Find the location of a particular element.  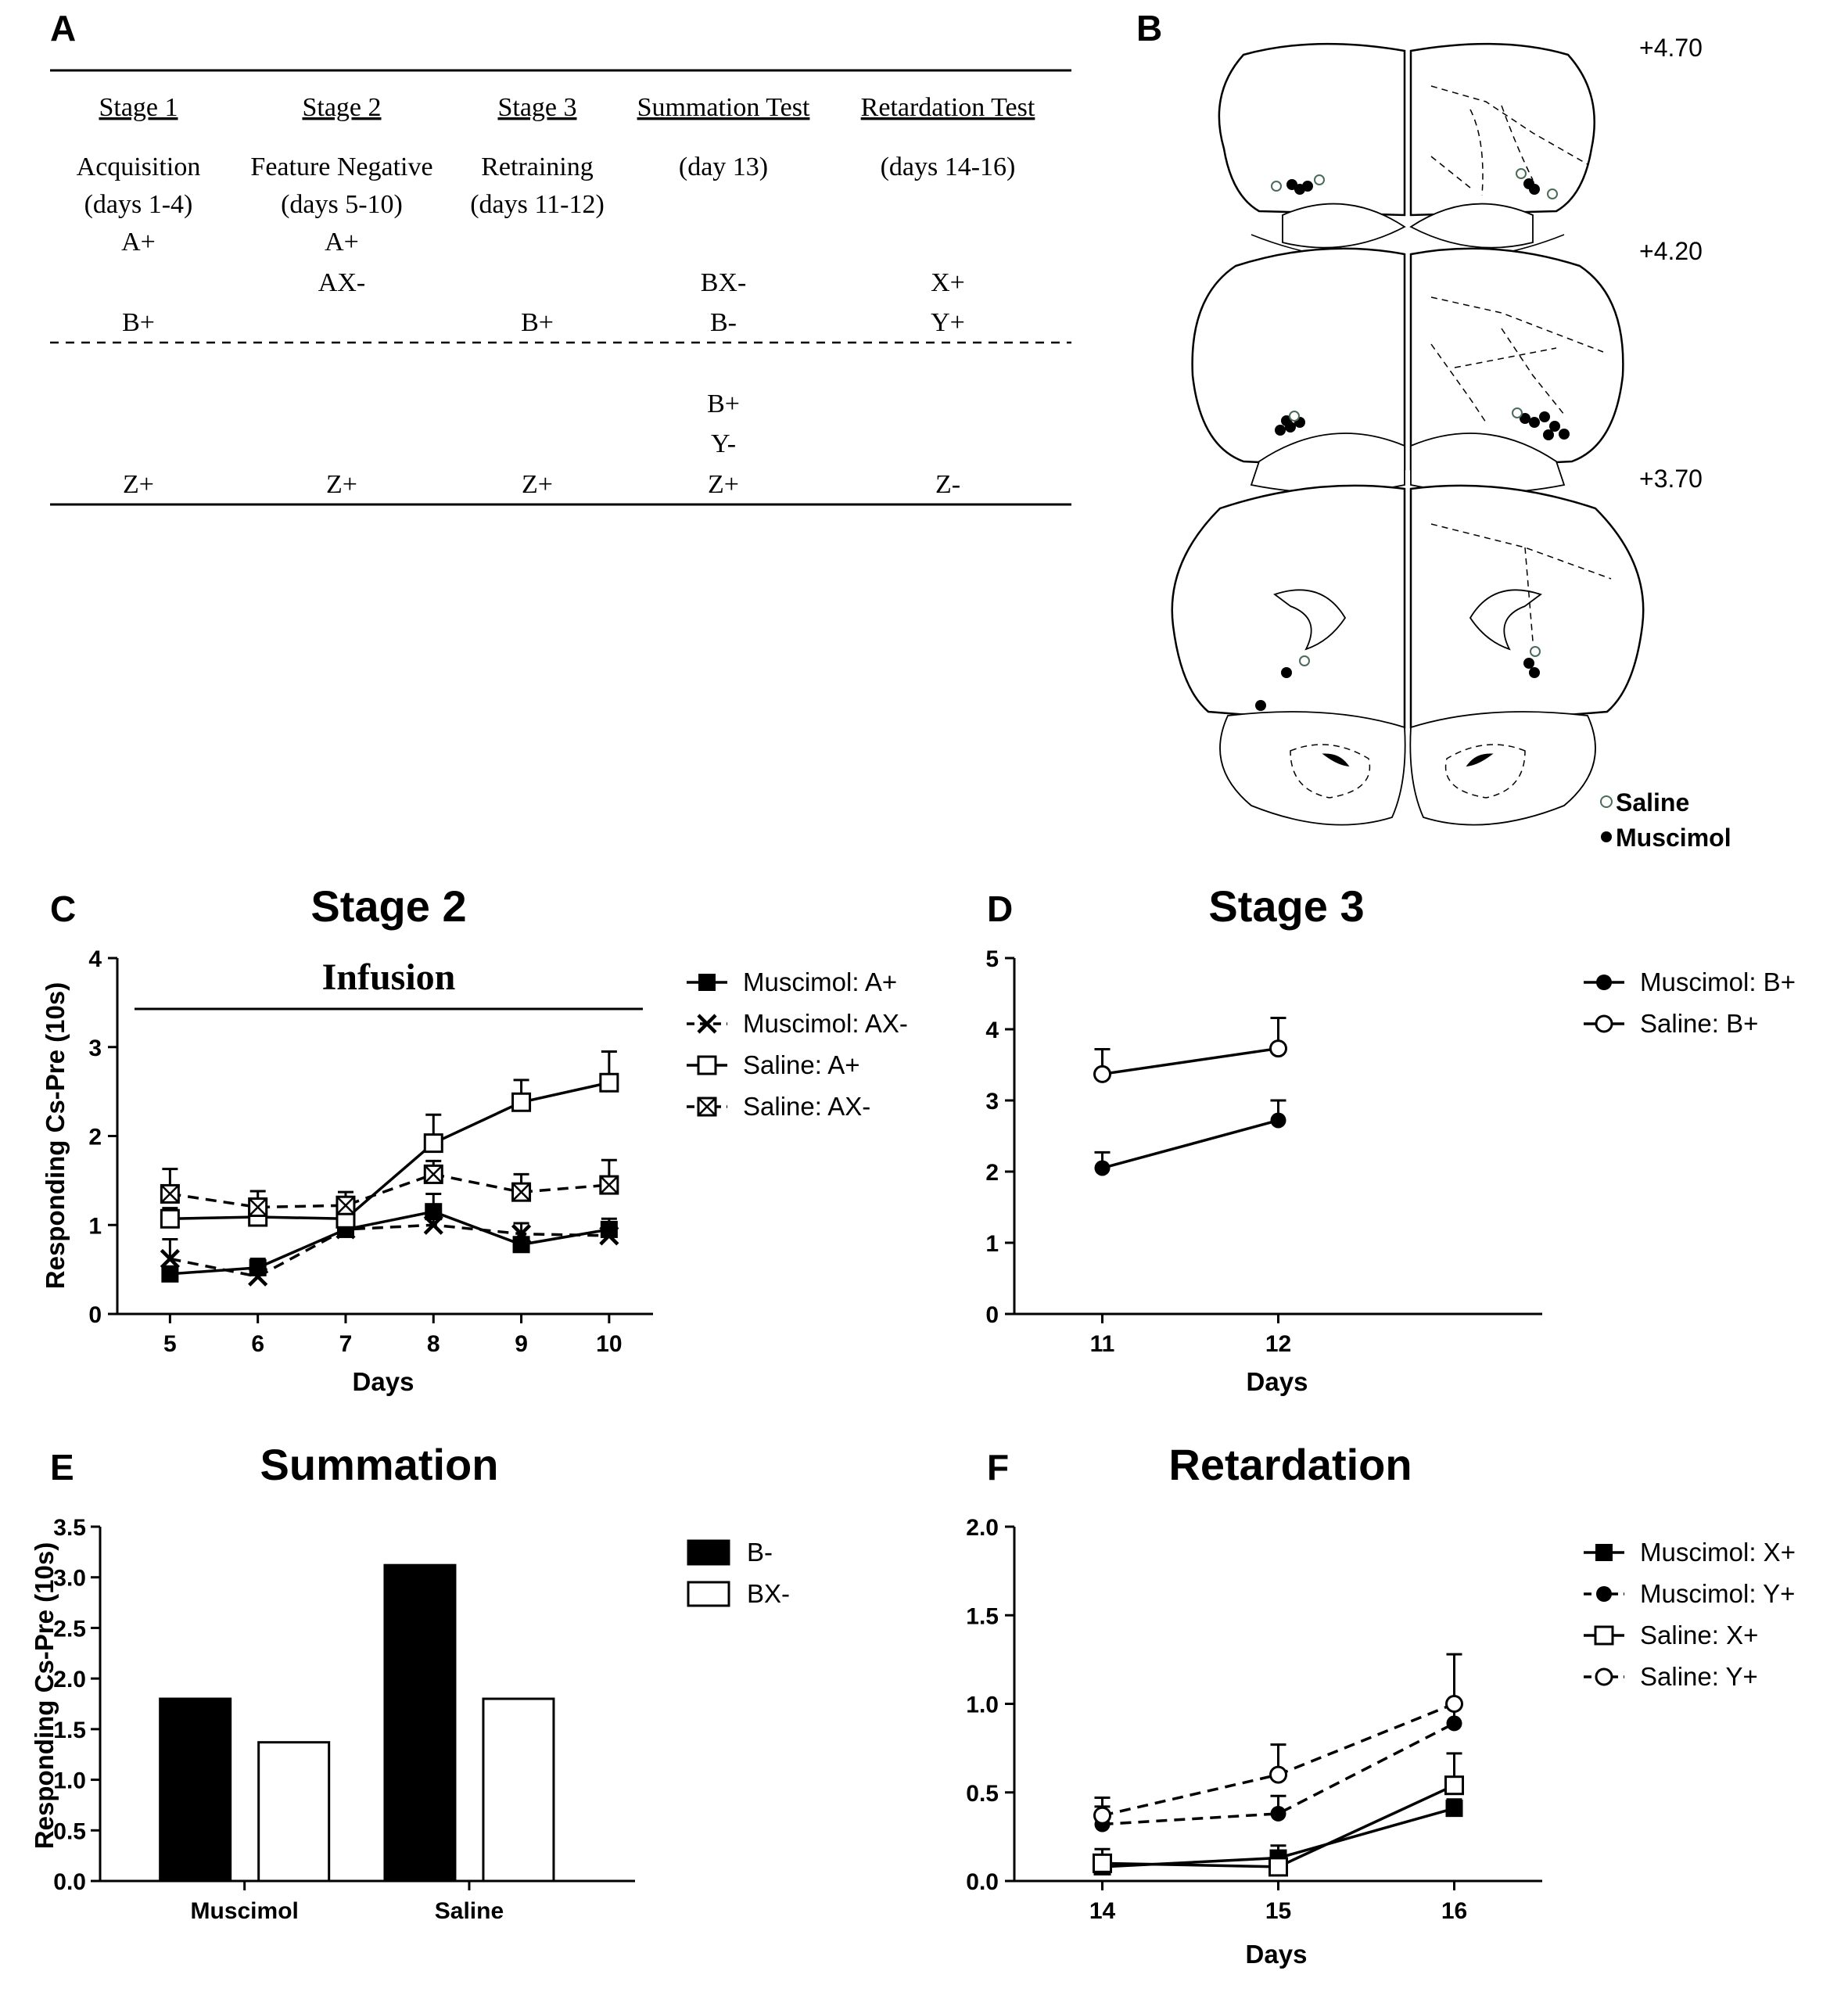

brain-section-posterior is located at coordinates (1408, 655).